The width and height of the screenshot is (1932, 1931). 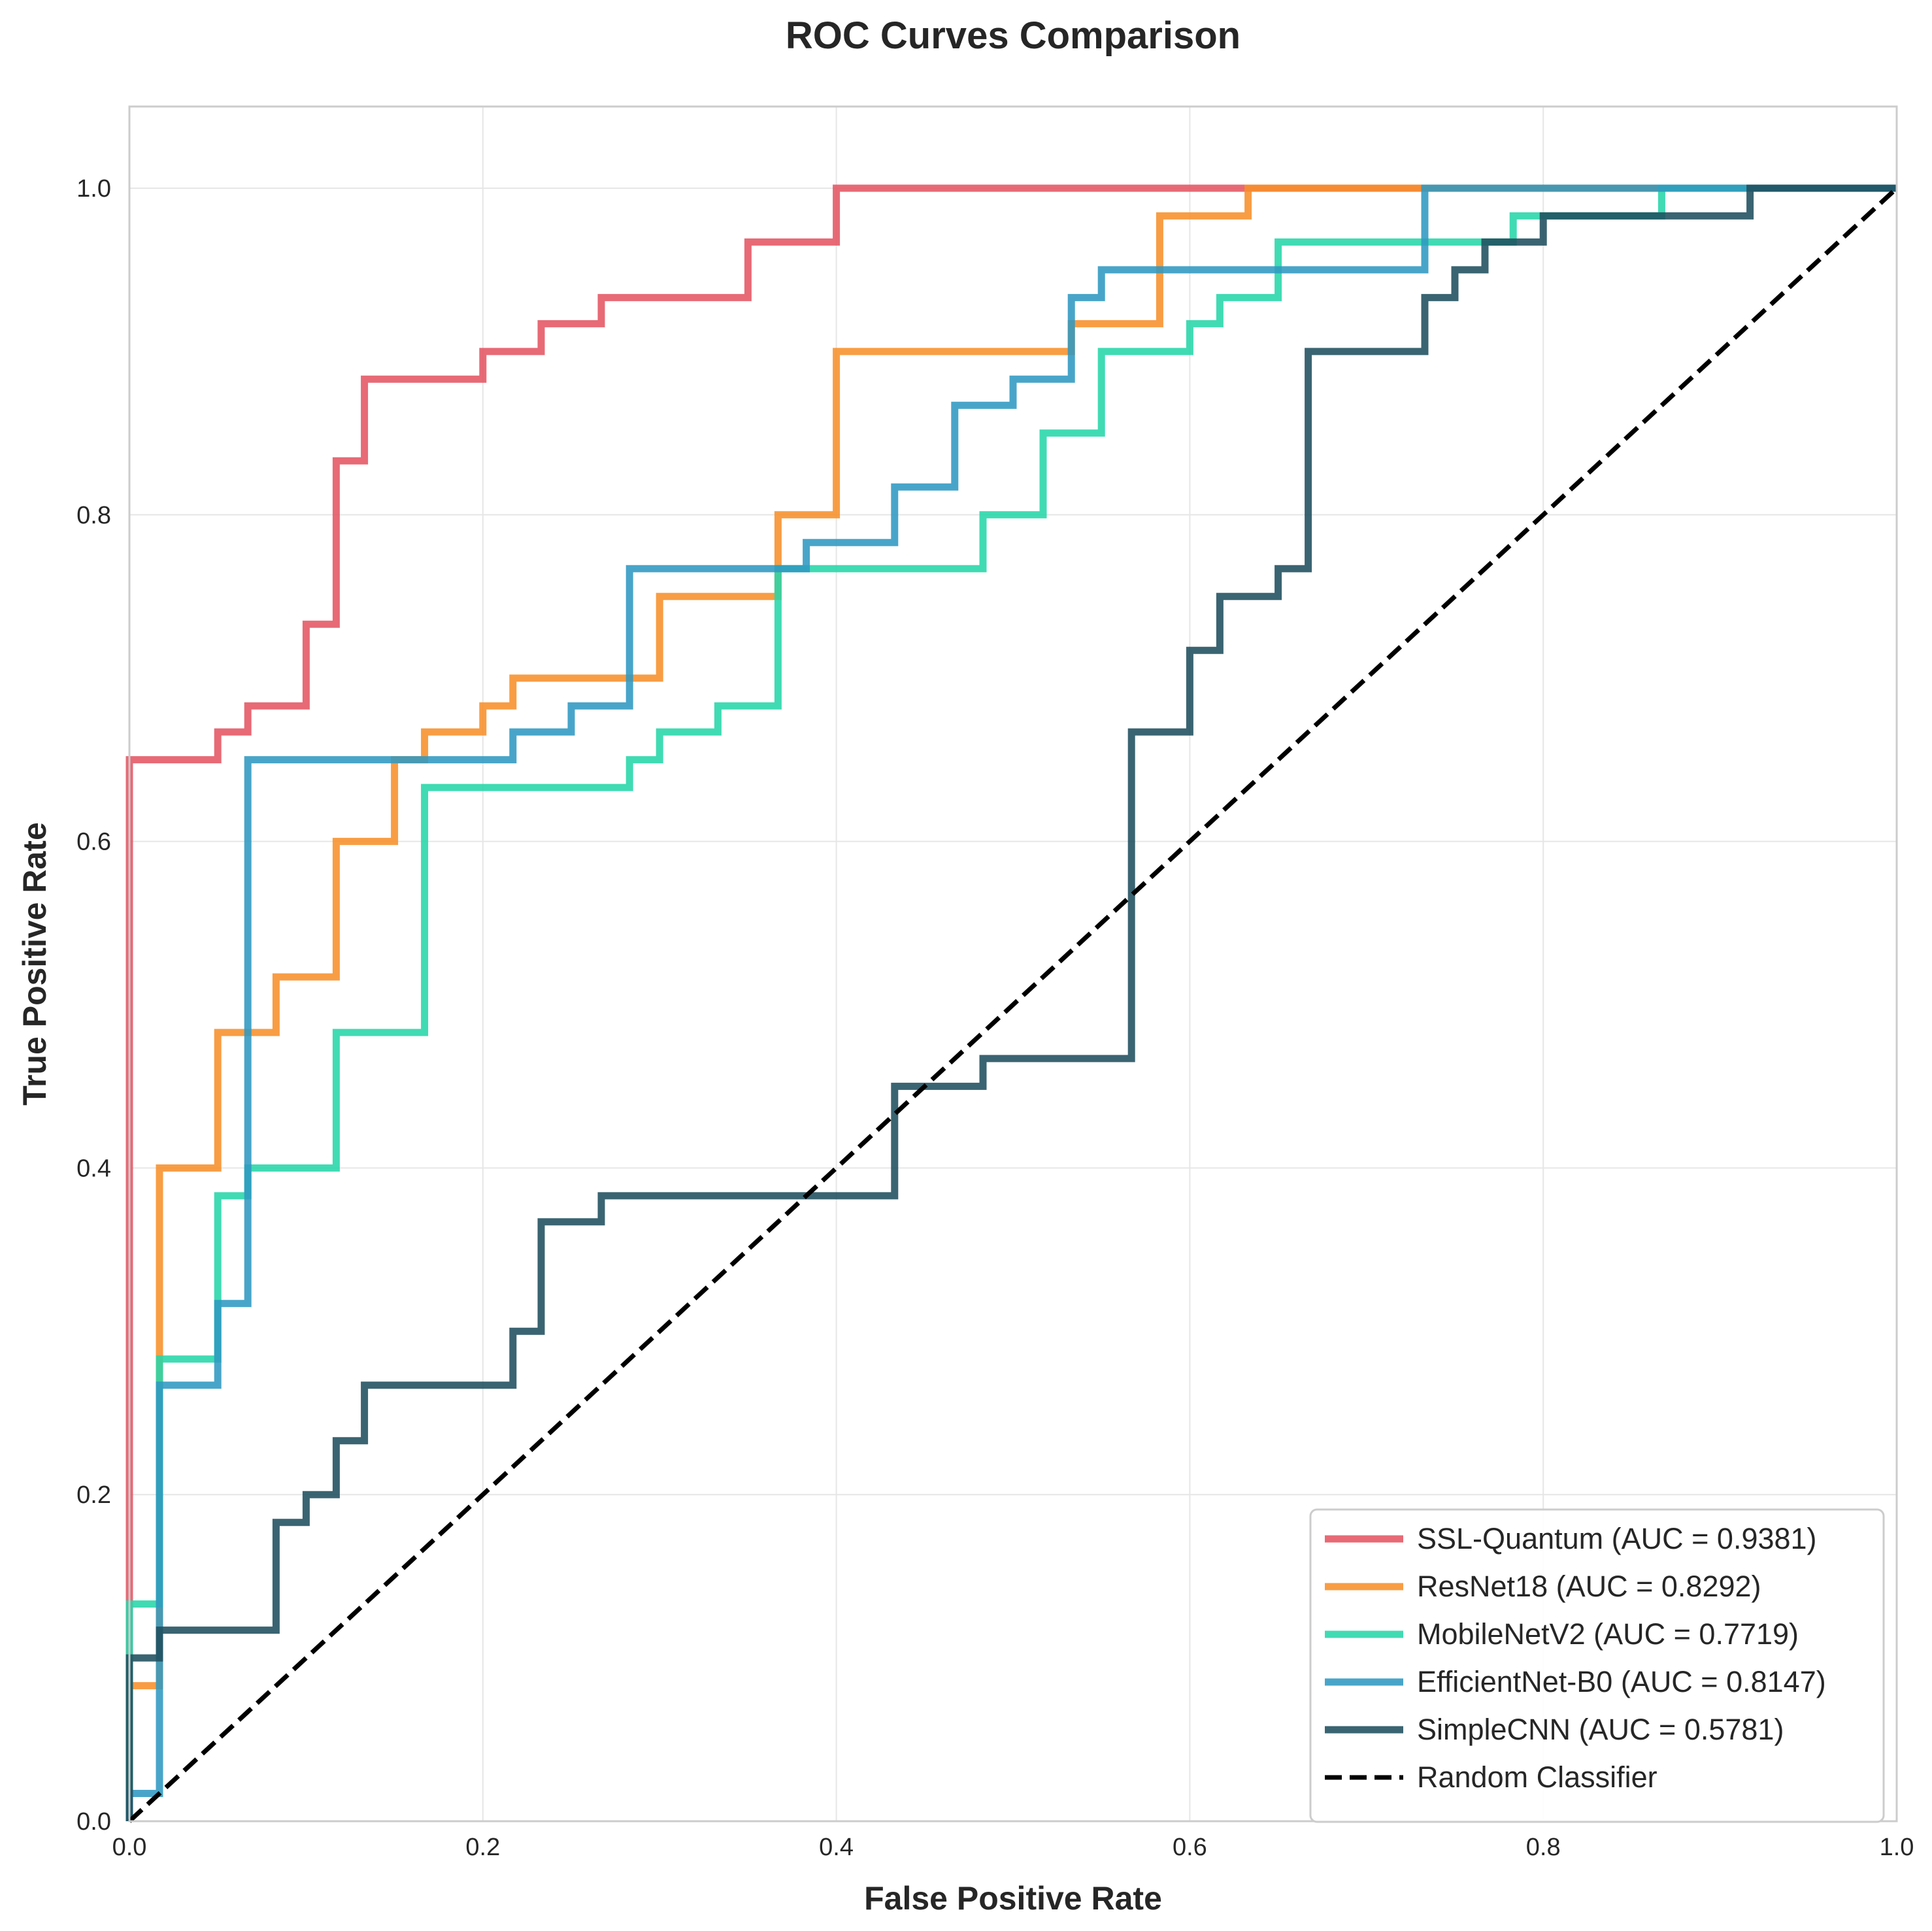 I want to click on y-tick-label: 0.2, so click(x=93, y=1495).